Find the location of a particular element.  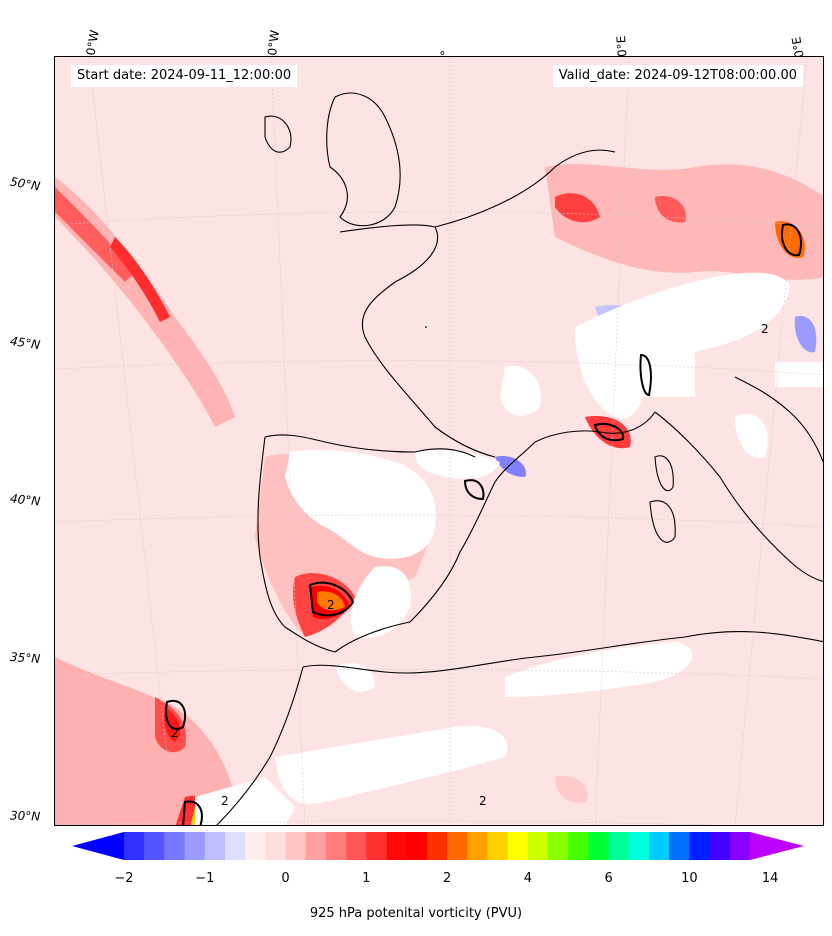

masked-region-sierra-nevada is located at coordinates (381, 602).